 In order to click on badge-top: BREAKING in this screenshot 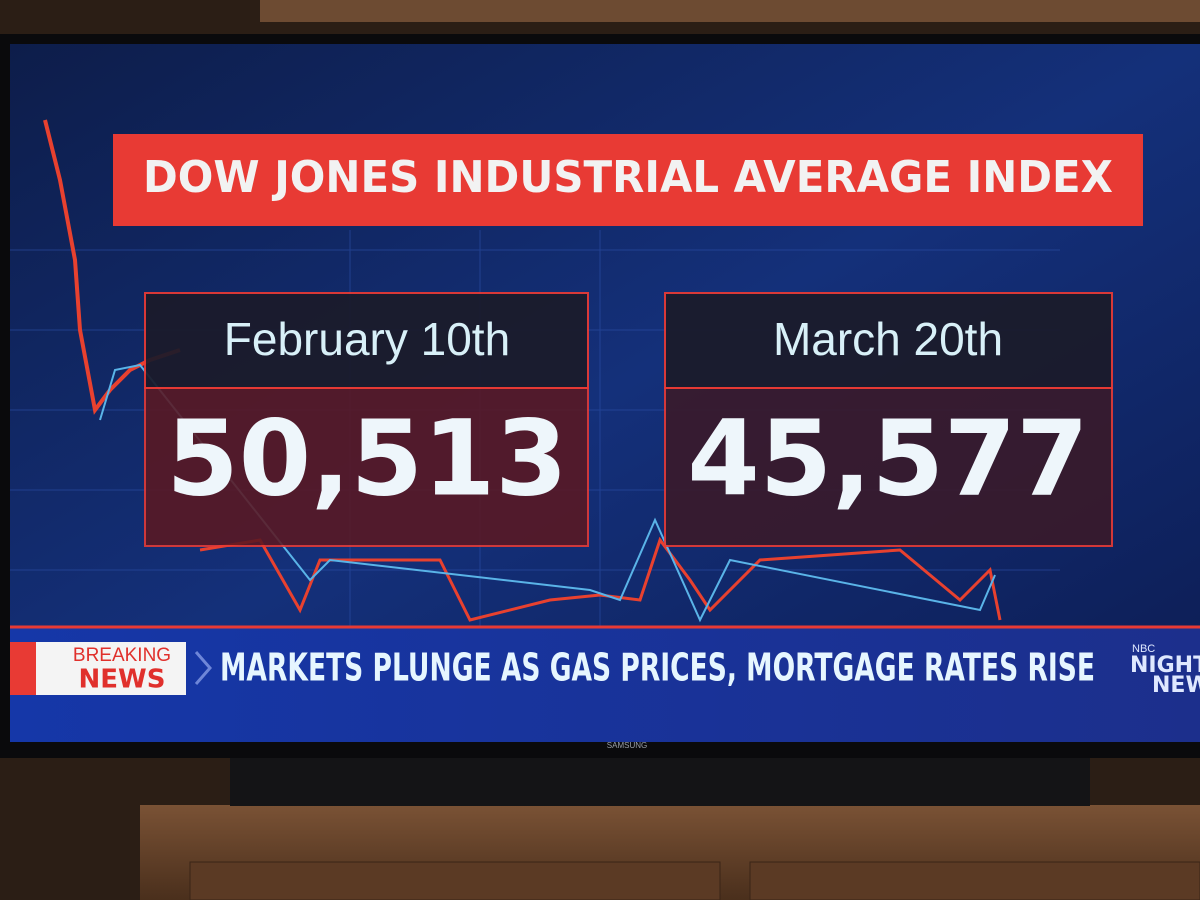, I will do `click(122, 655)`.